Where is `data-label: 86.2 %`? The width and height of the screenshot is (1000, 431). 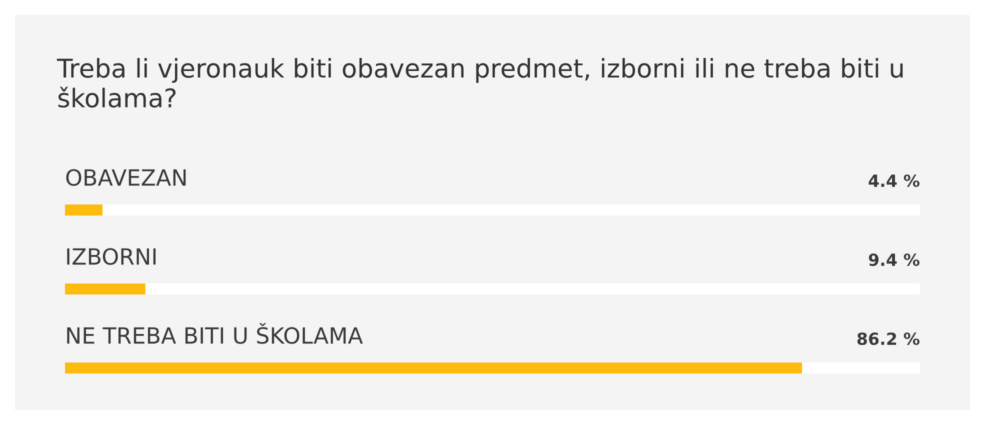
data-label: 86.2 % is located at coordinates (888, 339).